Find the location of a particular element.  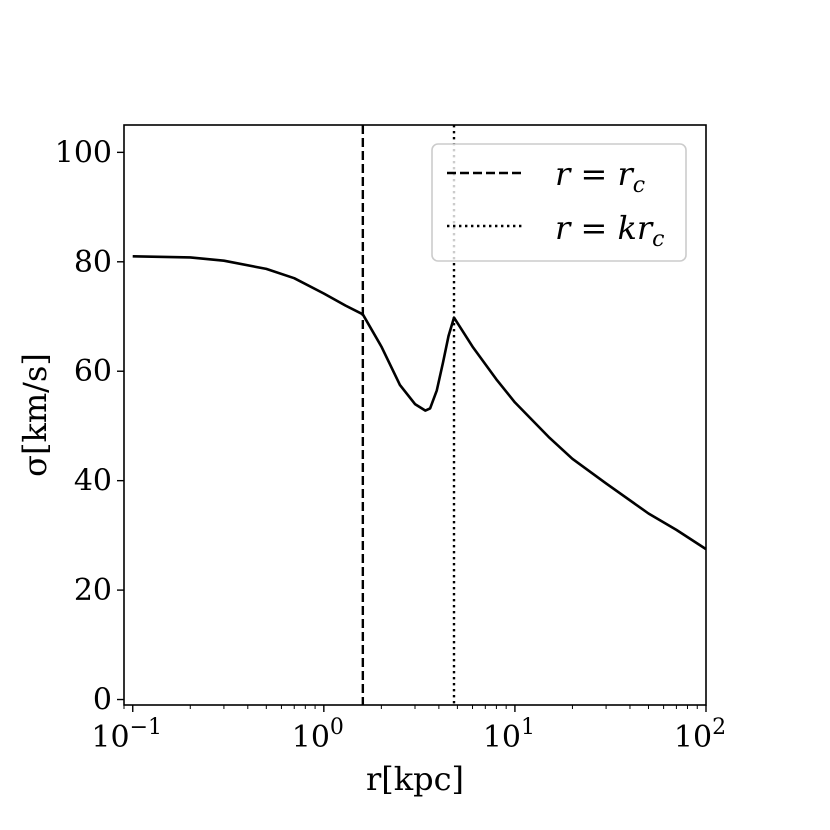

legend-label-krc-sub: c is located at coordinates (658, 239).